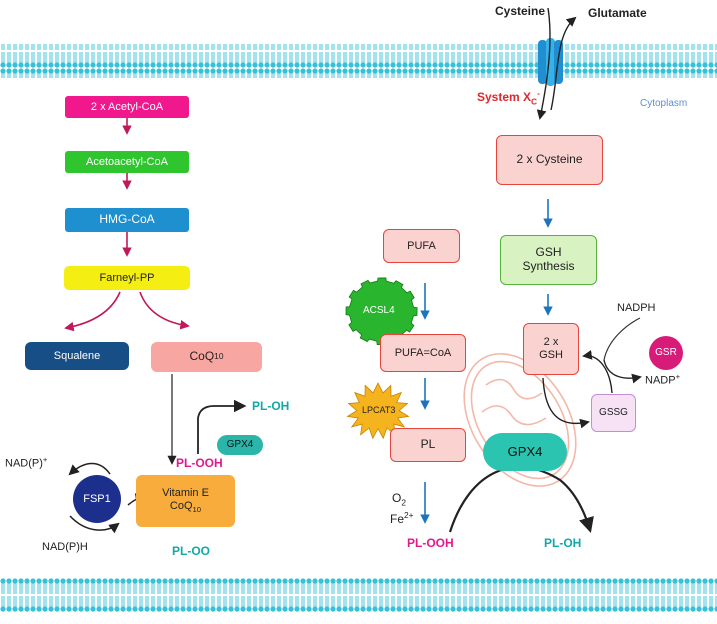  What do you see at coordinates (185, 493) in the screenshot?
I see `vitamin-e-label: Vitamin E` at bounding box center [185, 493].